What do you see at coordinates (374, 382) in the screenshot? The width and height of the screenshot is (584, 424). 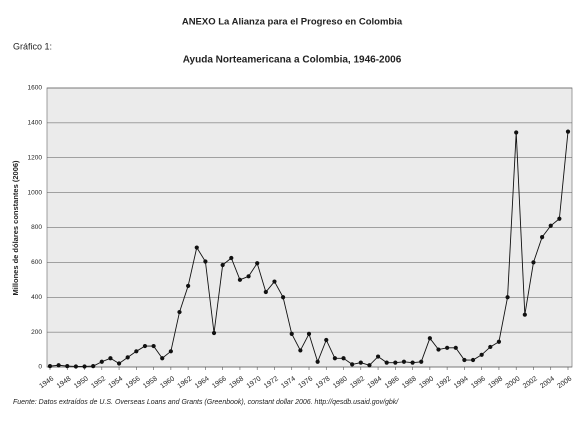 I see `x-tick-label: 1984` at bounding box center [374, 382].